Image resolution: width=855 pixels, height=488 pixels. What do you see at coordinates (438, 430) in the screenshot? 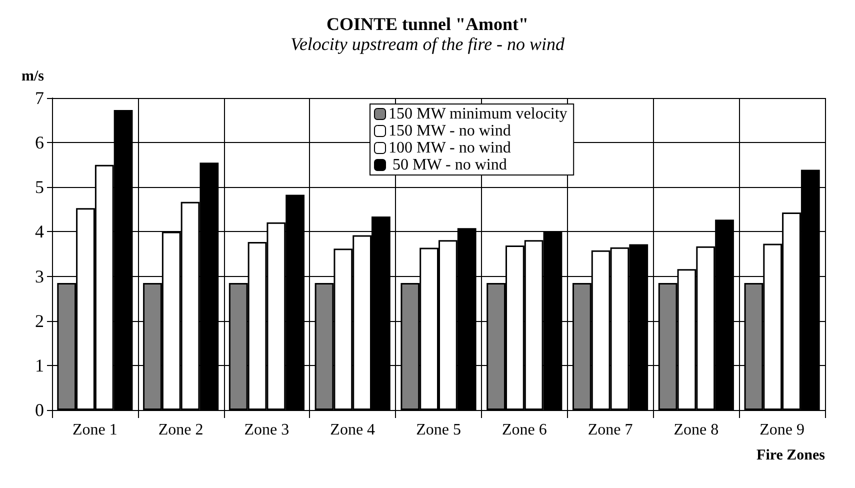
I see `x-tick-label: Zone 5` at bounding box center [438, 430].